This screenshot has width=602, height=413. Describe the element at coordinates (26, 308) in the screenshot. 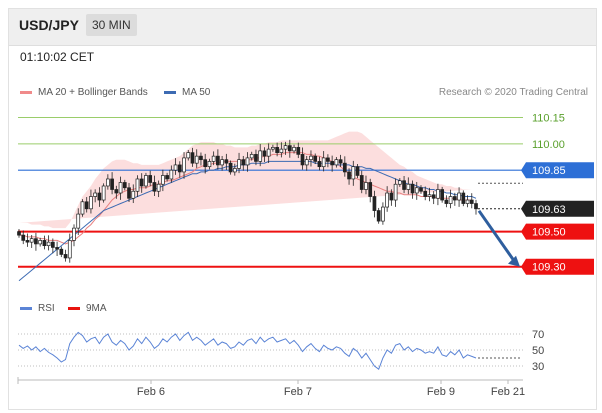

I see `rsi-swatch` at that location.